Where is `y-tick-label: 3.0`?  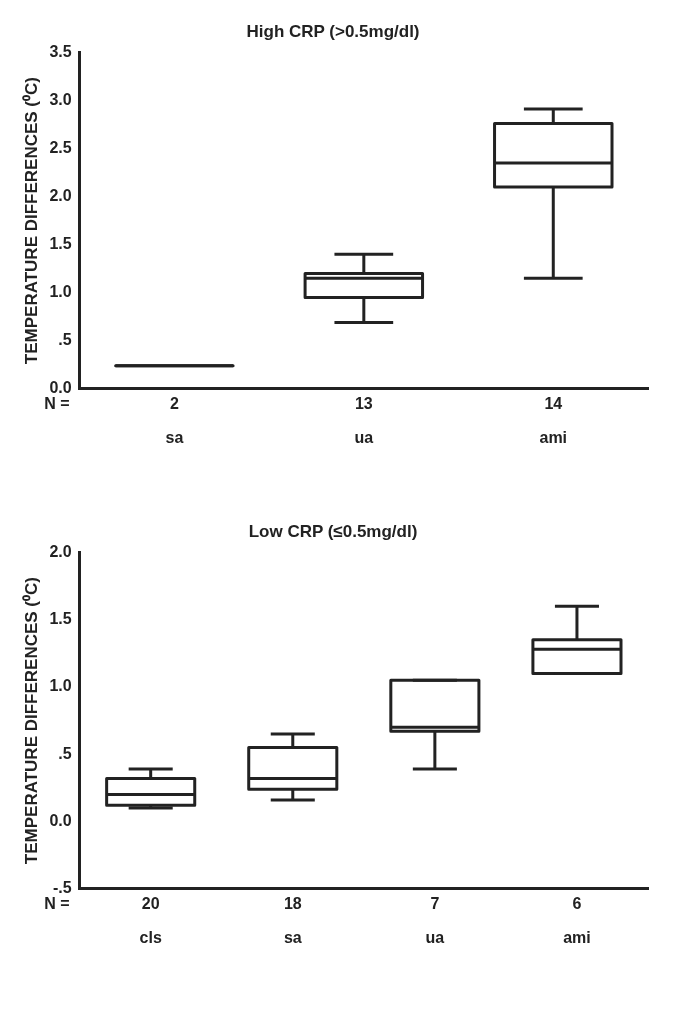
y-tick-label: 3.0 is located at coordinates (60, 99).